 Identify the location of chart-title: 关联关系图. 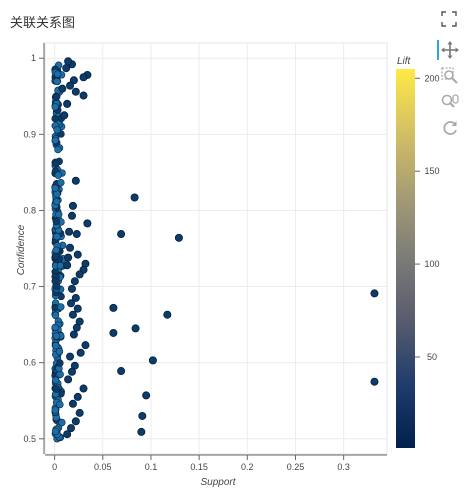
(43, 23).